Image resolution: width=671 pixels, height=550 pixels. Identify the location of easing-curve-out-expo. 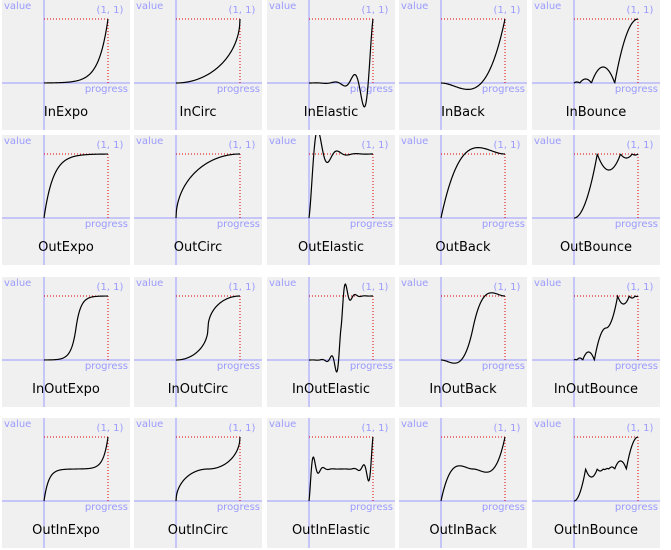
(76, 186).